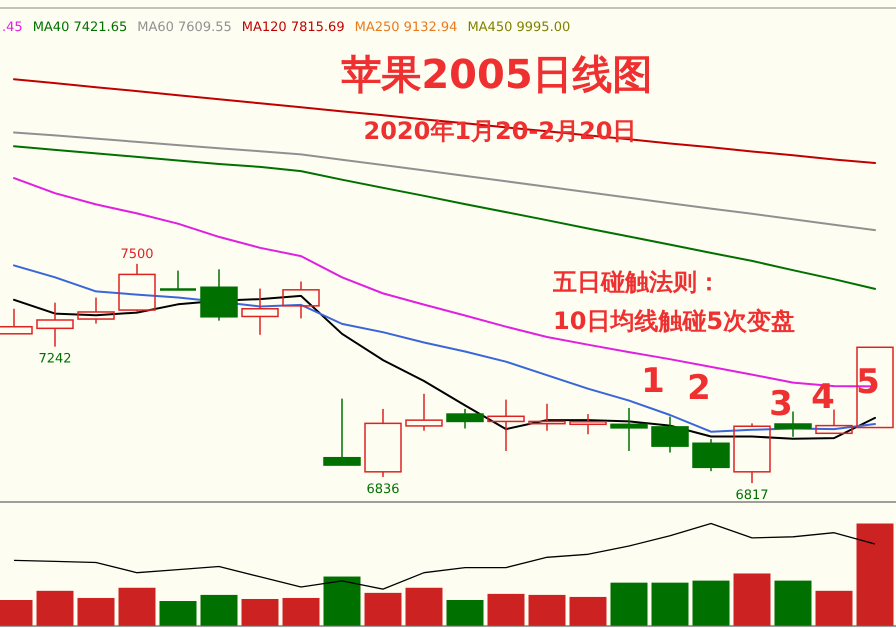 This screenshot has width=896, height=628. What do you see at coordinates (383, 489) in the screenshot?
I see `annotation: 6836` at bounding box center [383, 489].